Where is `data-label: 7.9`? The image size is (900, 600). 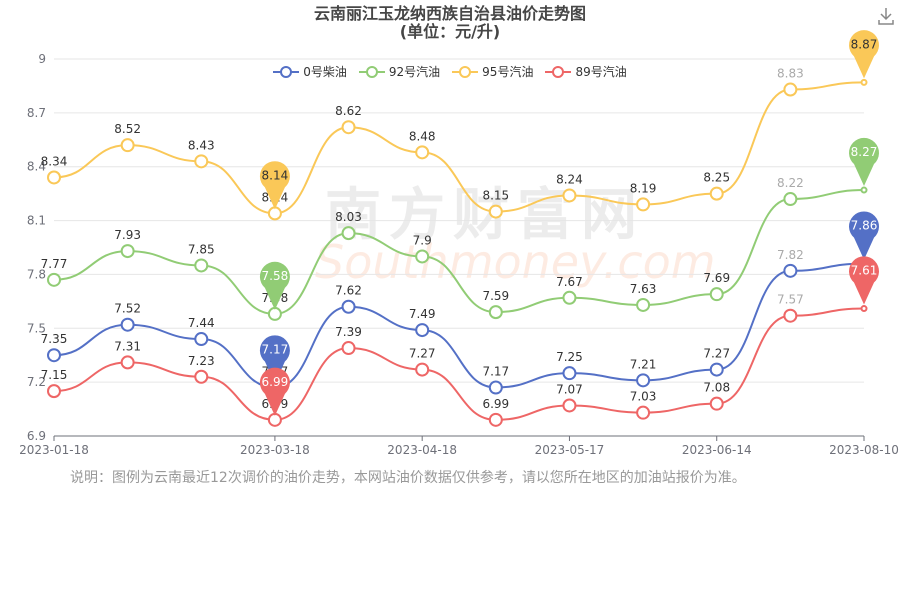
data-label: 7.9 is located at coordinates (422, 240).